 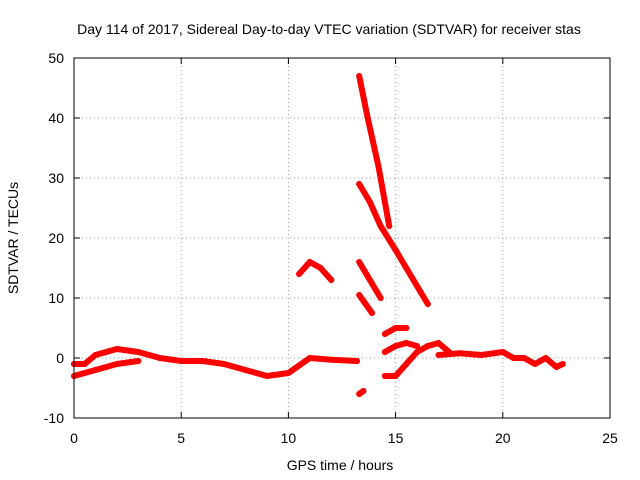 What do you see at coordinates (340, 465) in the screenshot?
I see `x-axis-label: GPS time / hours` at bounding box center [340, 465].